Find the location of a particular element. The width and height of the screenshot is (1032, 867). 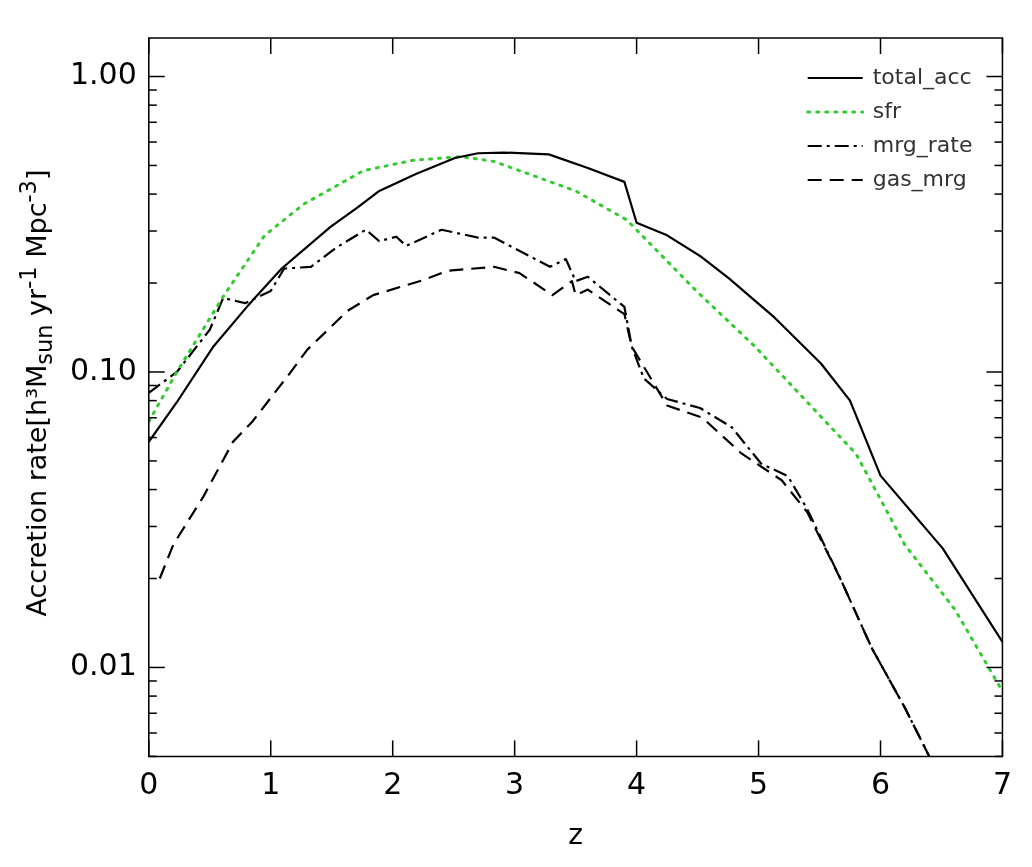

y-tick-label: 0.01 is located at coordinates (103, 665).